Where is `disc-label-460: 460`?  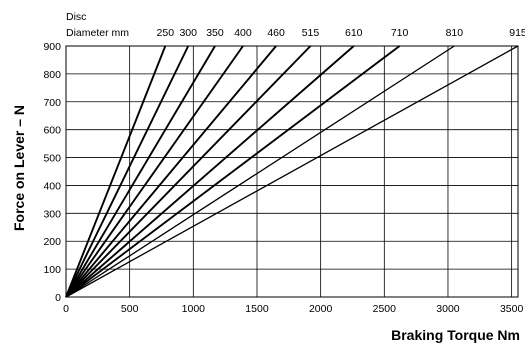 disc-label-460: 460 is located at coordinates (276, 33).